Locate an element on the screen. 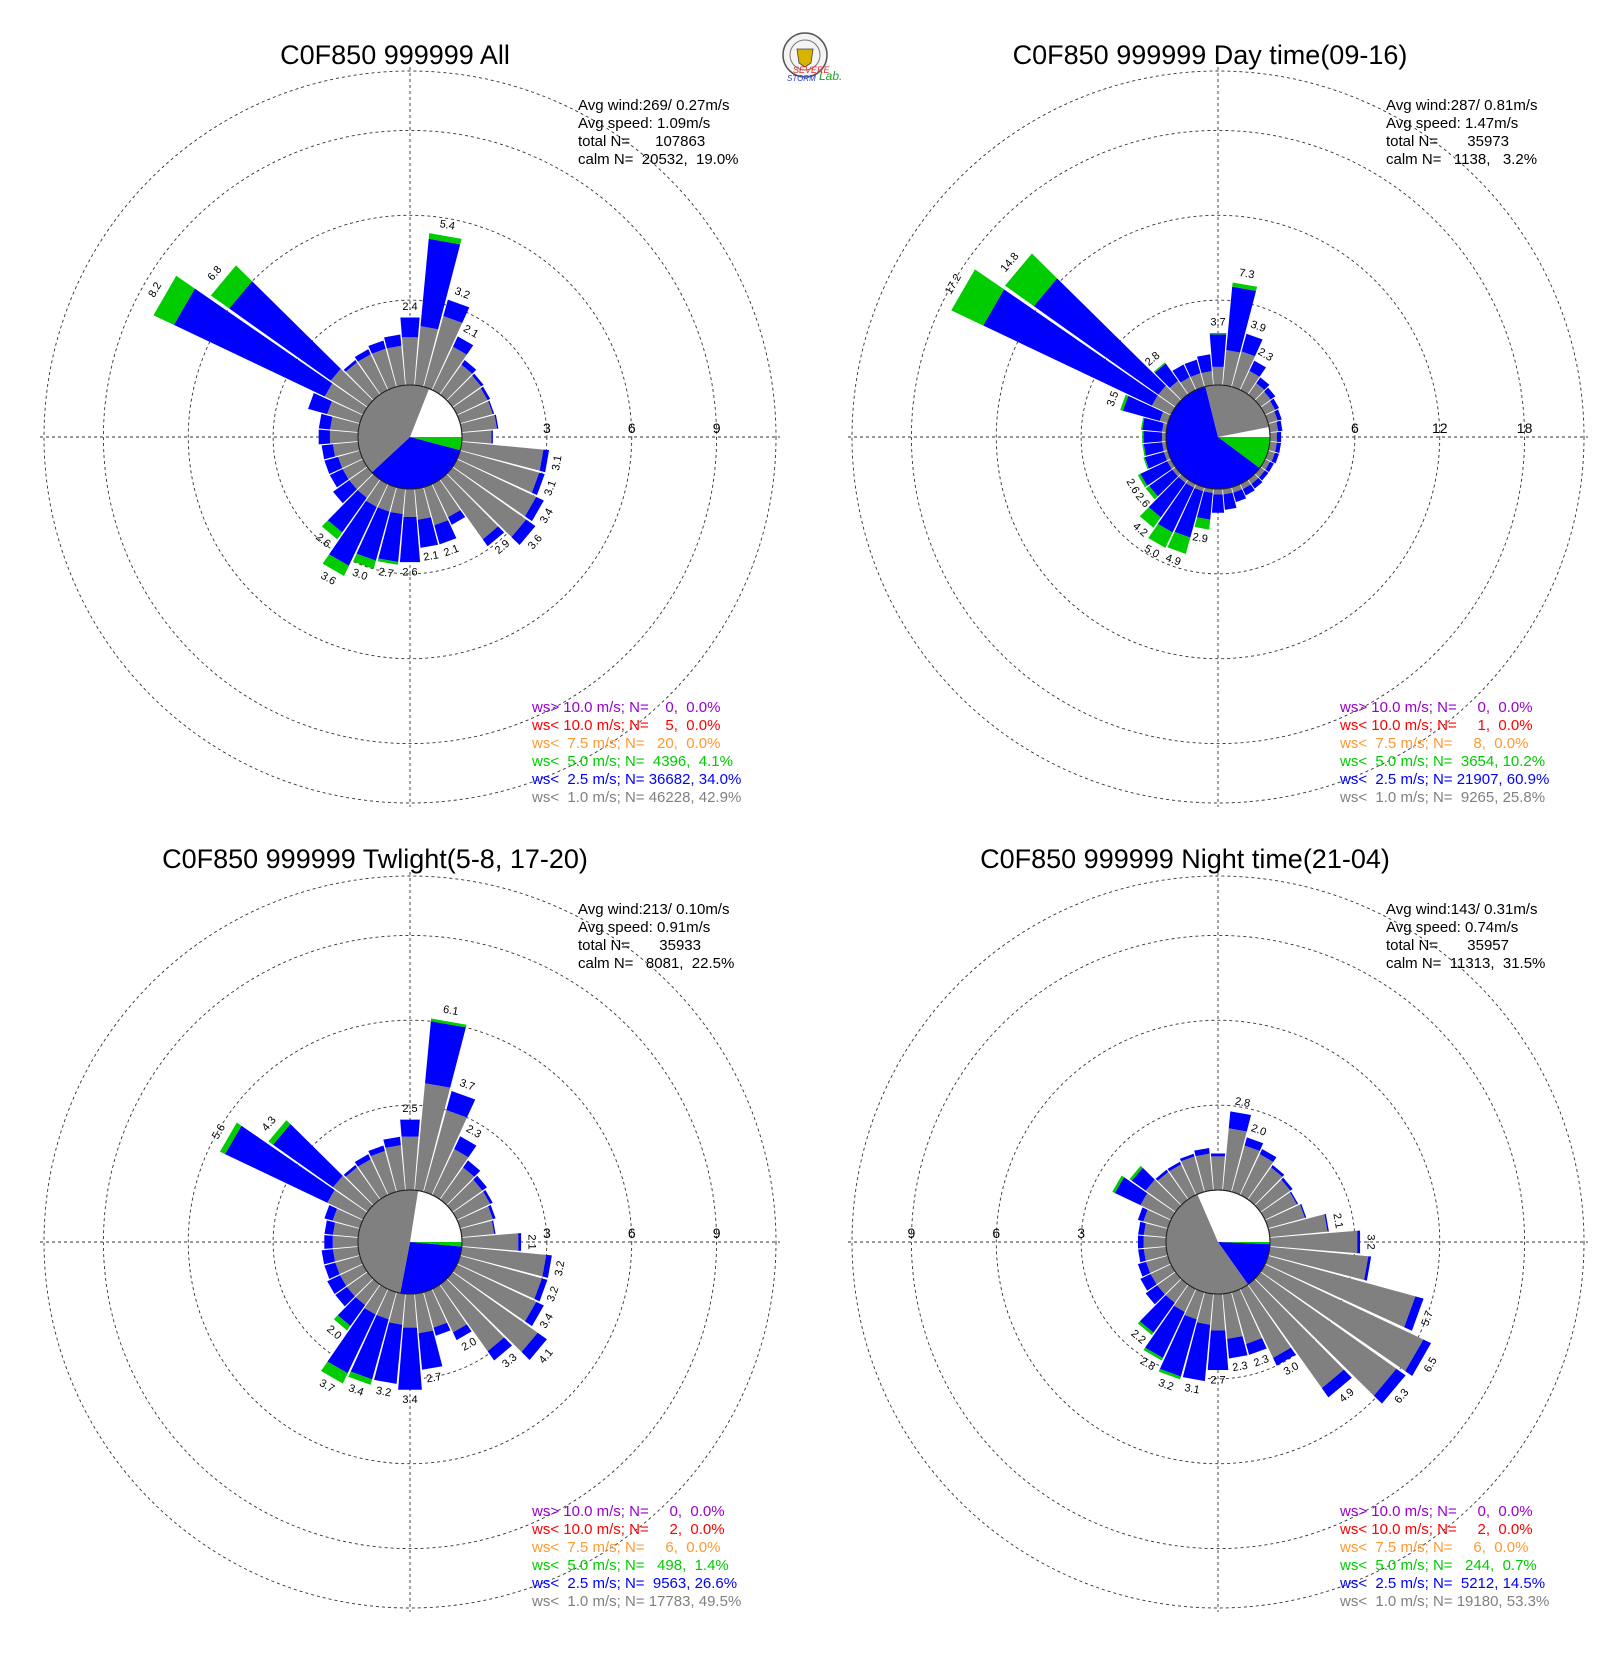  bar-value-label: 3.6 is located at coordinates (535, 542).